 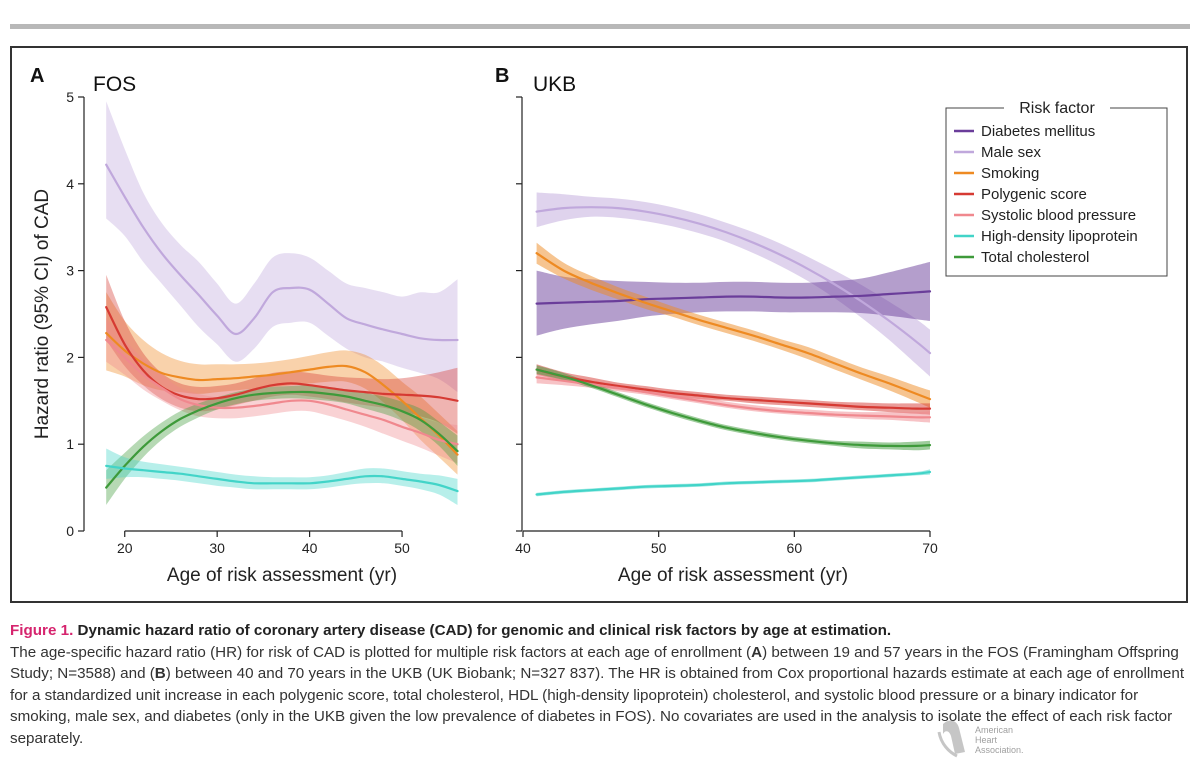 I want to click on caption-bold-b: B, so click(x=160, y=674).